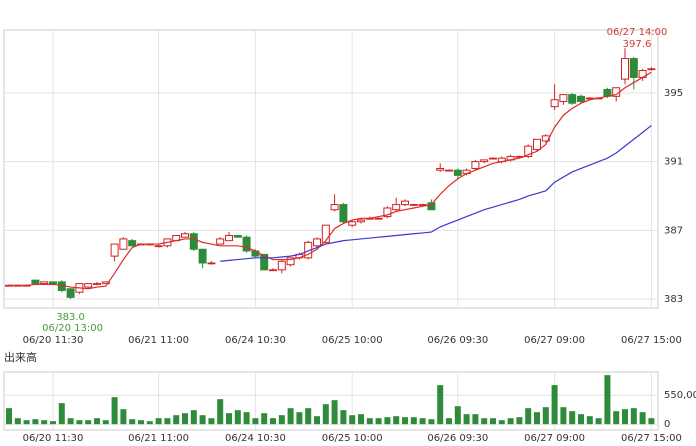  What do you see at coordinates (70, 317) in the screenshot?
I see `low-value-label: 383.0` at bounding box center [70, 317].